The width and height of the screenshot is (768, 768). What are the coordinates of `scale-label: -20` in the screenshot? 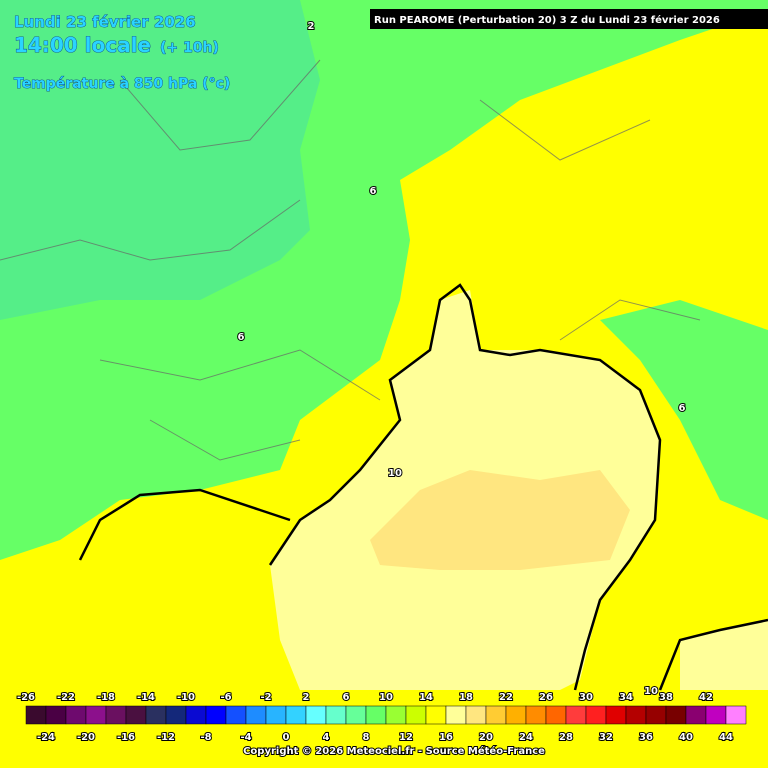 It's located at (86, 737).